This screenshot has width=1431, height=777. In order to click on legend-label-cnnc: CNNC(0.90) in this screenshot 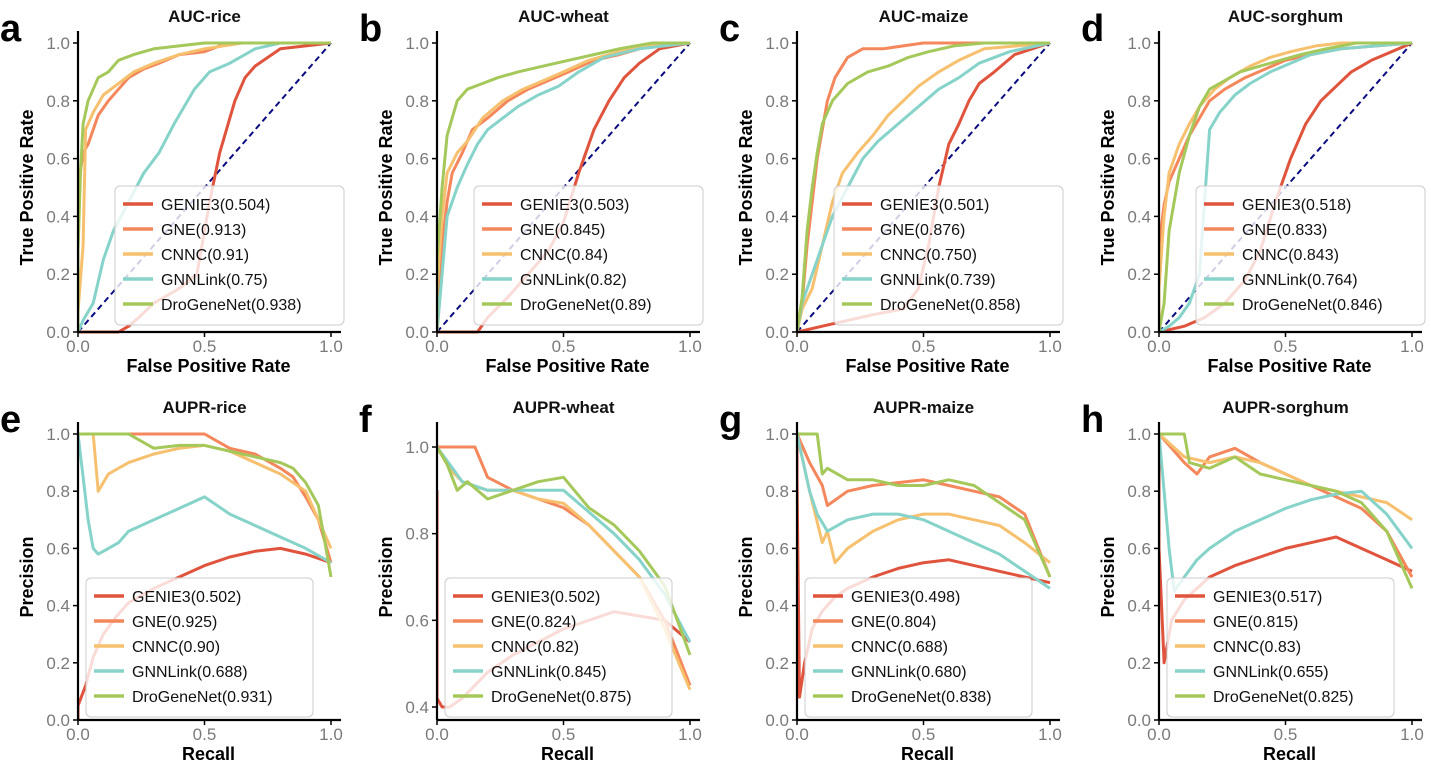, I will do `click(176, 647)`.